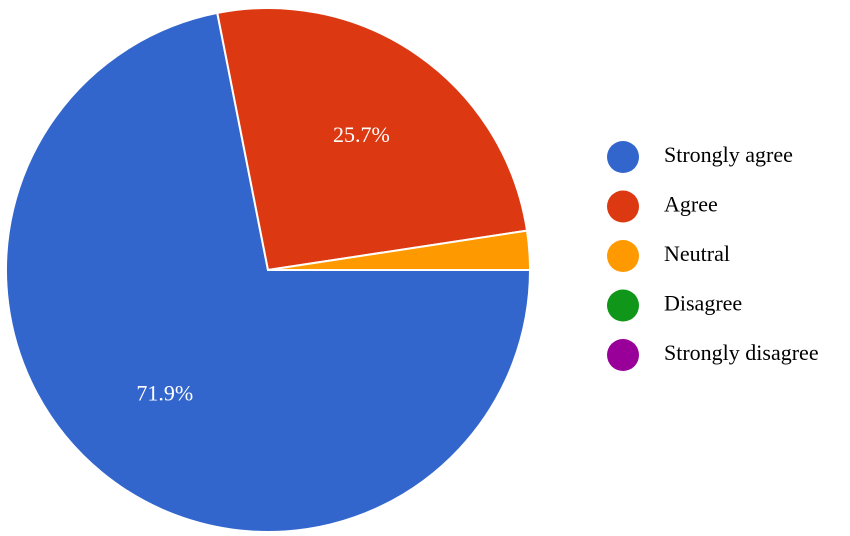  Describe the element at coordinates (164, 393) in the screenshot. I see `slice-label: 71.9%` at that location.